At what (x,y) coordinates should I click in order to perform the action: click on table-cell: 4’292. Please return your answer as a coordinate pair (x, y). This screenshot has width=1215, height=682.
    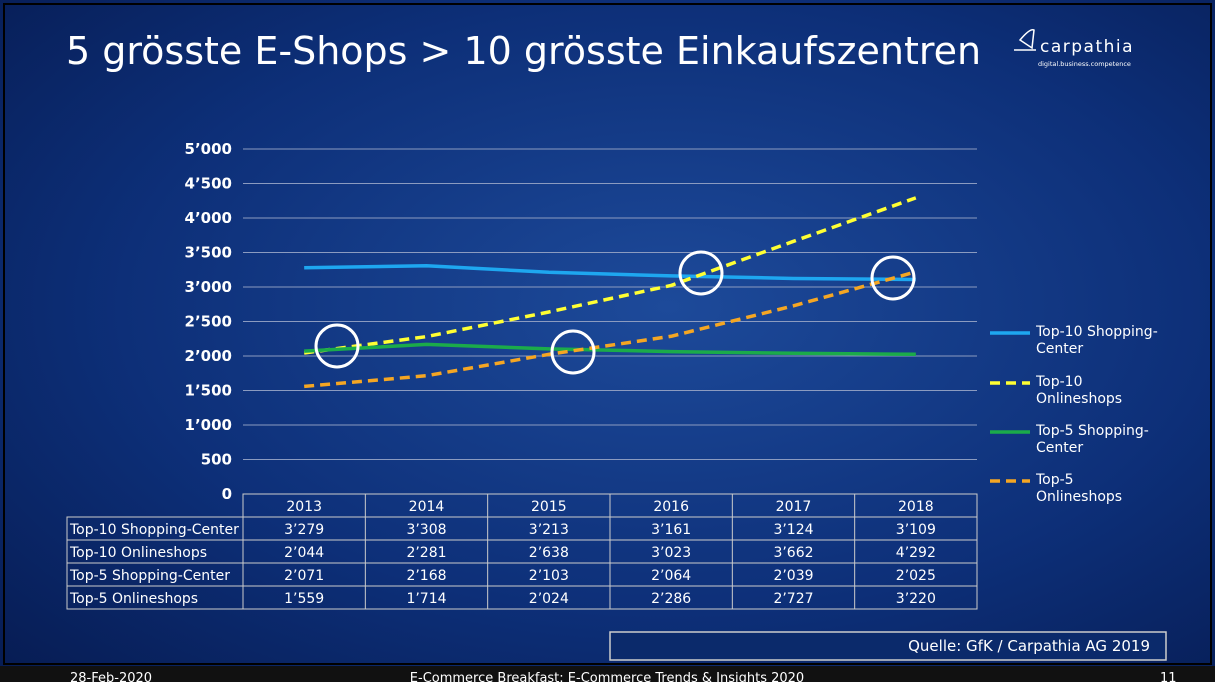
    Looking at the image, I should click on (916, 553).